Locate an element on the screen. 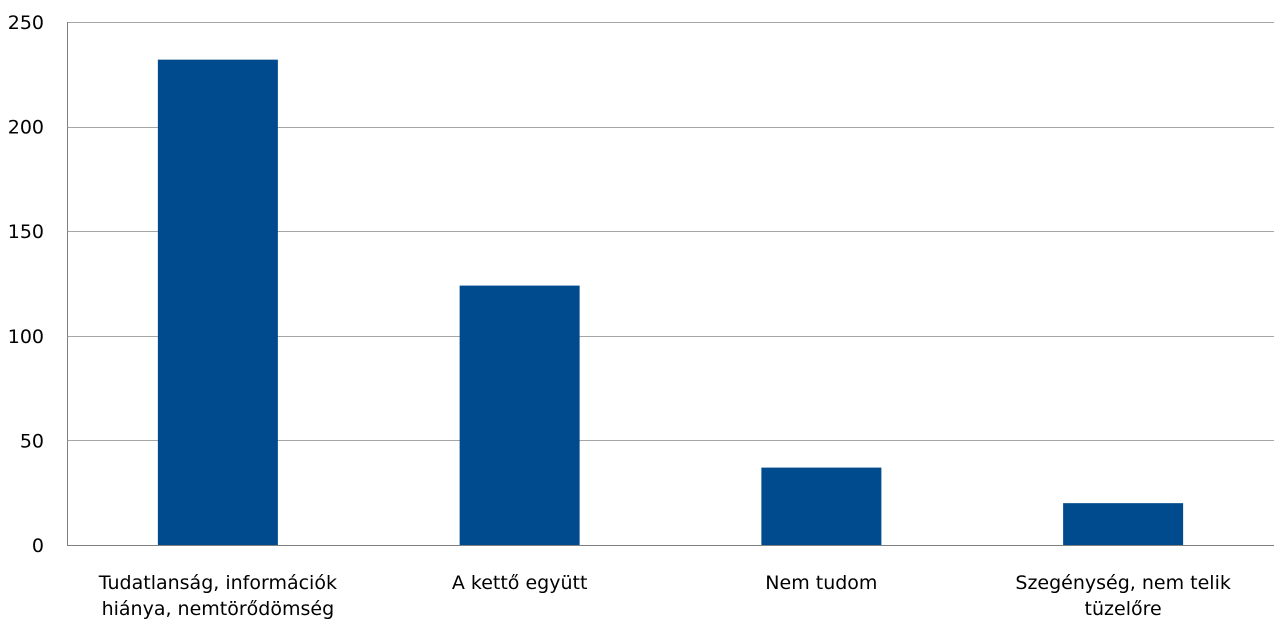  x-tick-label-line: Nem tudom is located at coordinates (821, 583).